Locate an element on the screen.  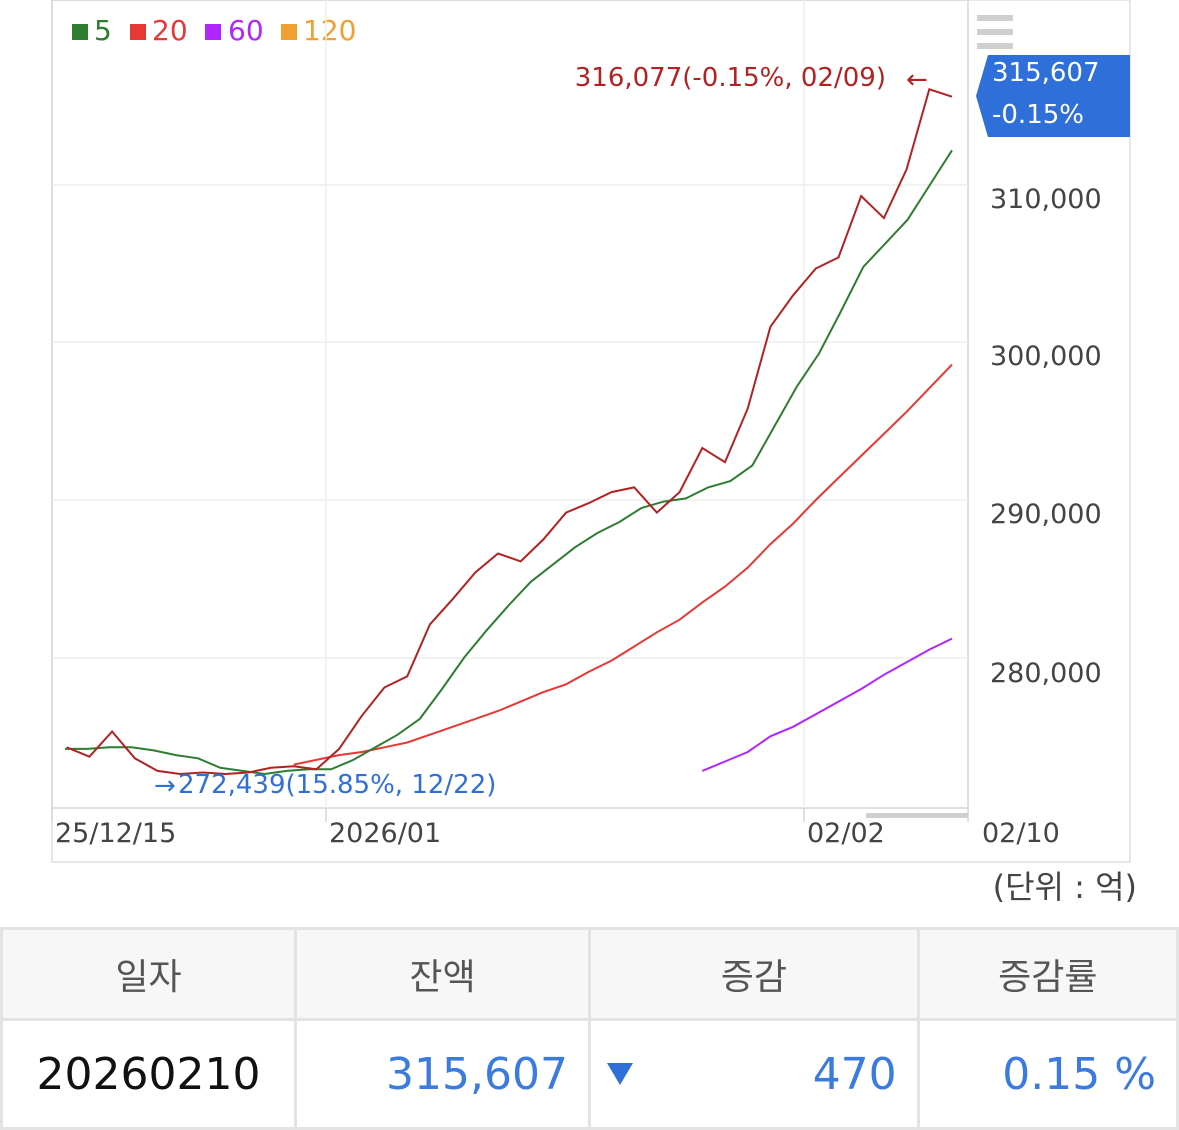
cell-balance: 315,607 is located at coordinates (442, 1074).